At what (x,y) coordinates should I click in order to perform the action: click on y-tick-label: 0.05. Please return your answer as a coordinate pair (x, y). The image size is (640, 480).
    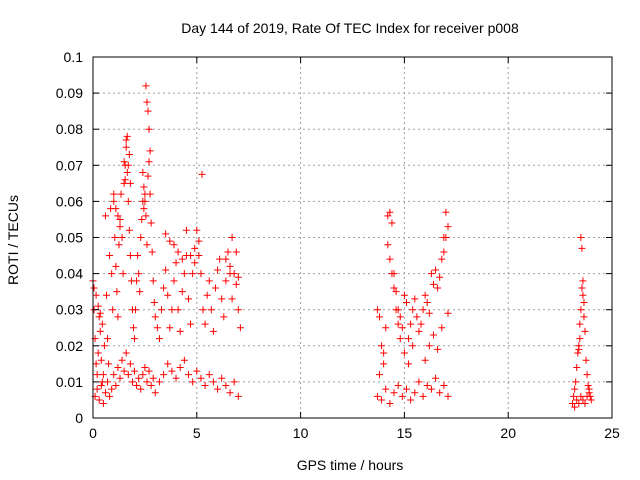
    Looking at the image, I should click on (69, 238).